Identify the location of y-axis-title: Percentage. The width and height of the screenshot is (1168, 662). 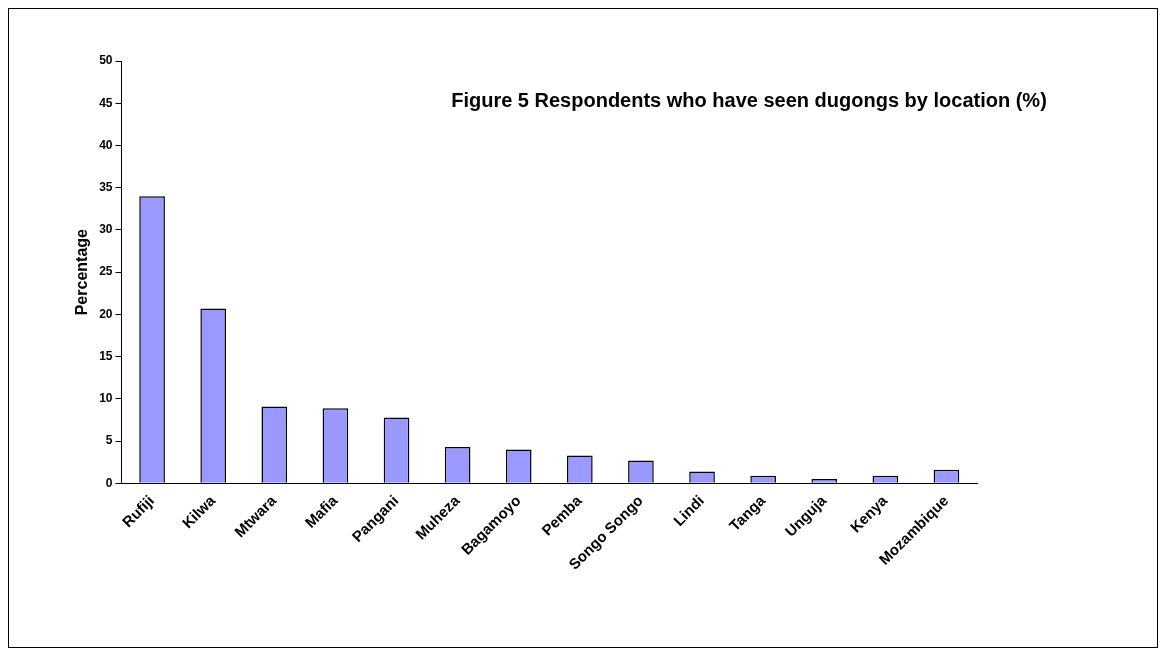
(82, 272).